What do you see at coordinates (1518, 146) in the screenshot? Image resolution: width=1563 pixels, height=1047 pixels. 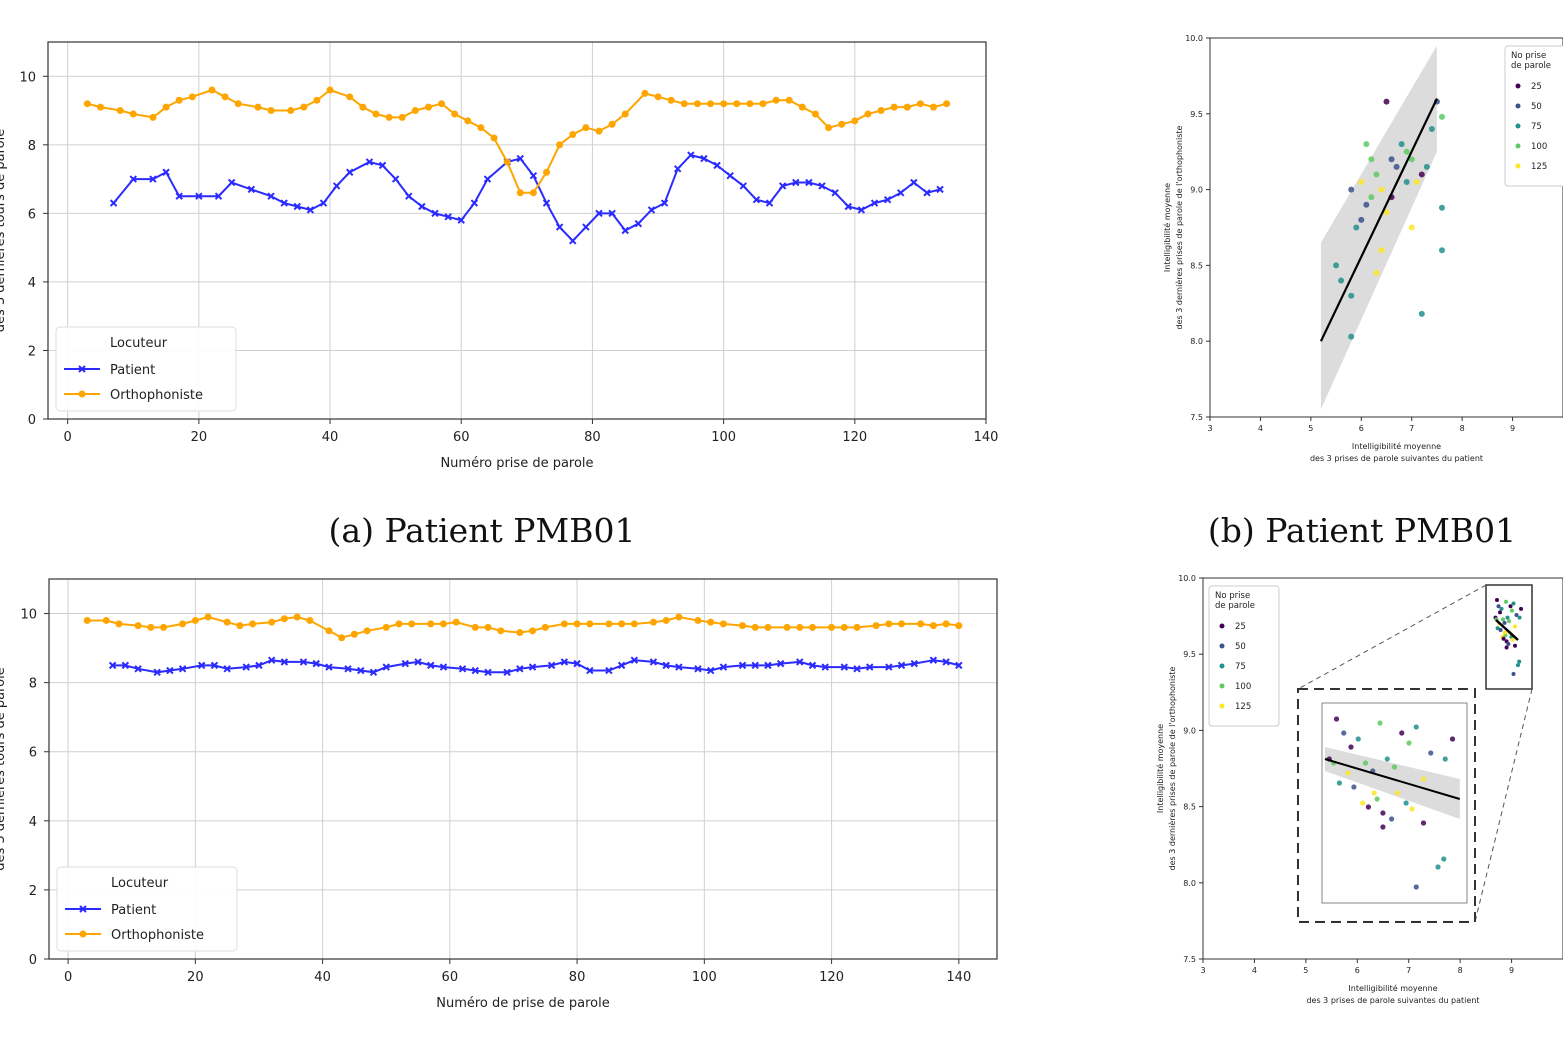 I see `legend-marker` at bounding box center [1518, 146].